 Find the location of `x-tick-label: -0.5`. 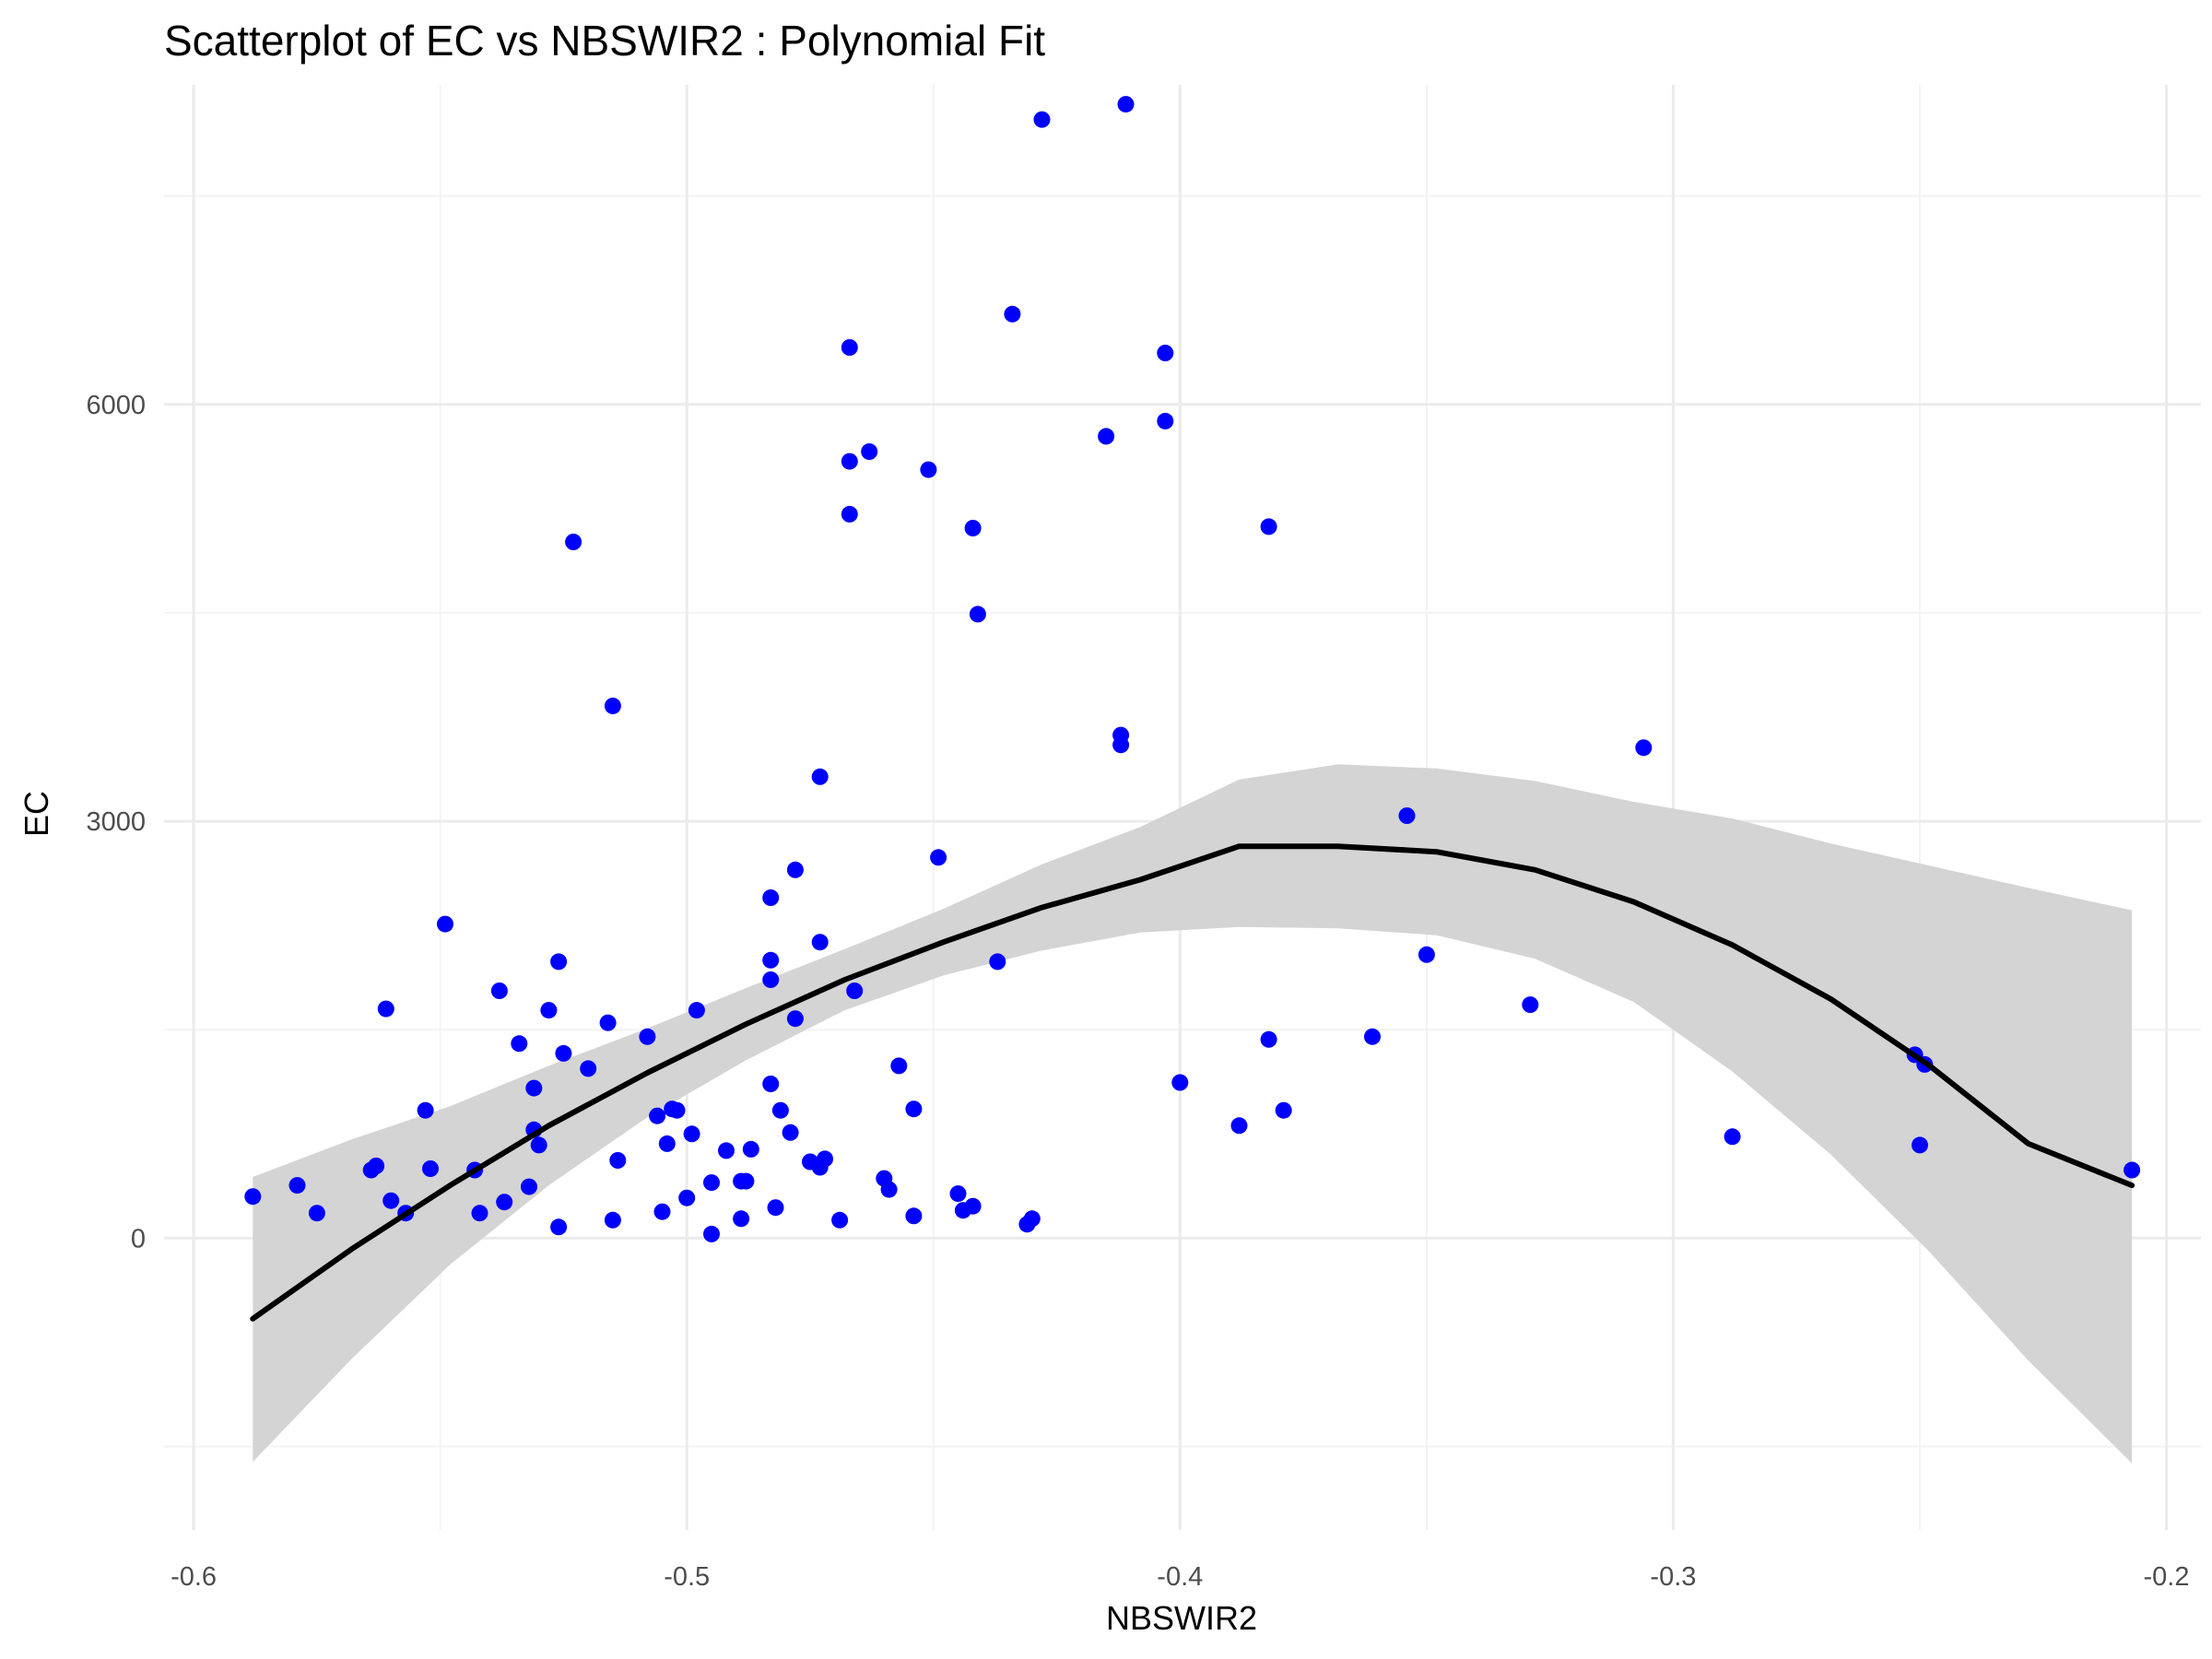

x-tick-label: -0.5 is located at coordinates (687, 1577).